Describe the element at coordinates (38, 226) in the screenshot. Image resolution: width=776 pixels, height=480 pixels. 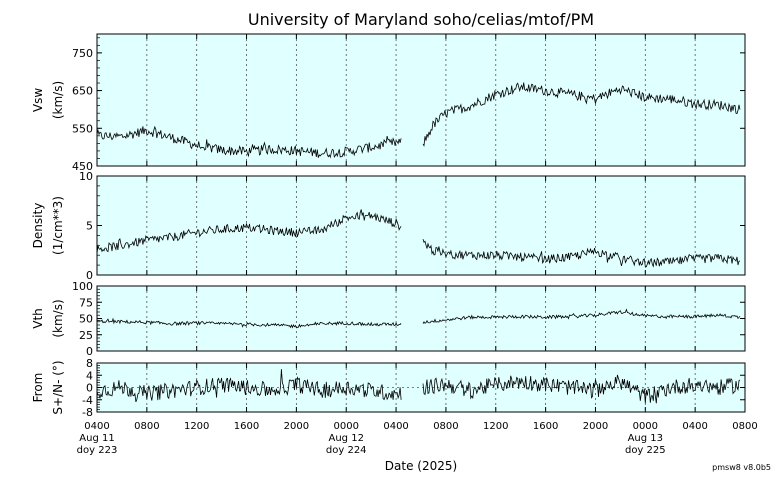
I see `y-axis-label: Density` at that location.